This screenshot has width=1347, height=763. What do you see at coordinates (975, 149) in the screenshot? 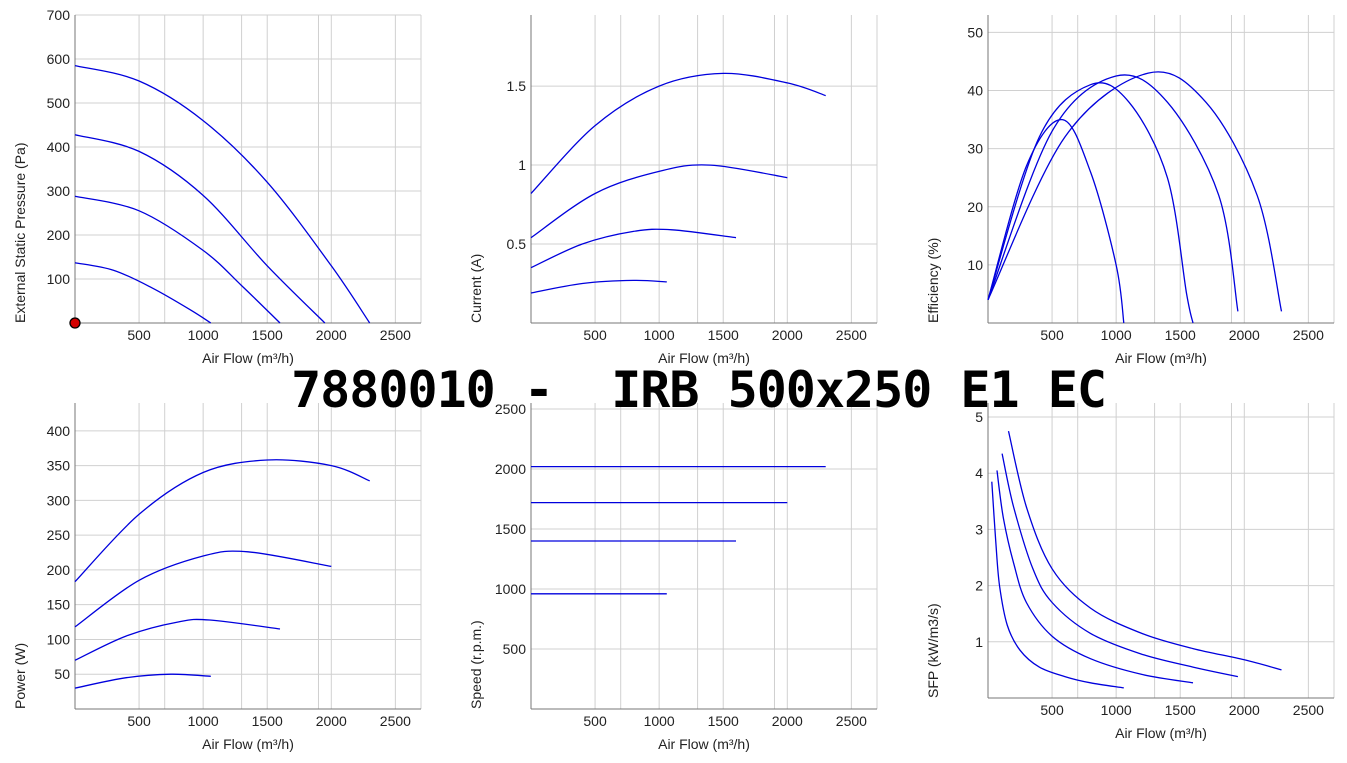
I see `y-tick-label: 30` at bounding box center [975, 149].